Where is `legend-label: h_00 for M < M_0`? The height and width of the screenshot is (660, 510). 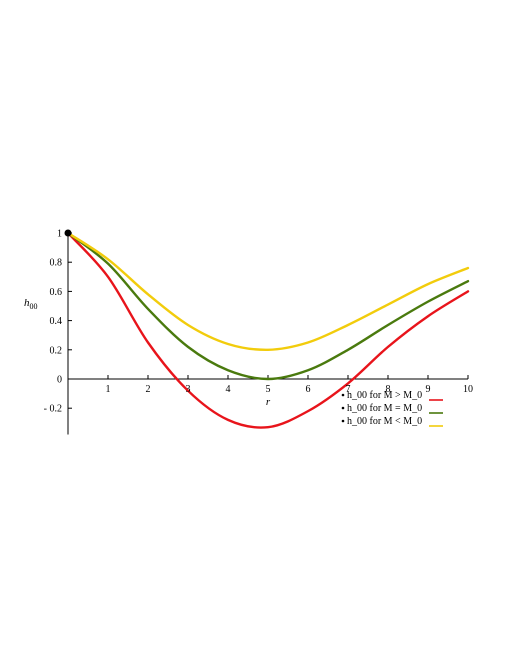
legend-label: h_00 for M < M_0 is located at coordinates (384, 421).